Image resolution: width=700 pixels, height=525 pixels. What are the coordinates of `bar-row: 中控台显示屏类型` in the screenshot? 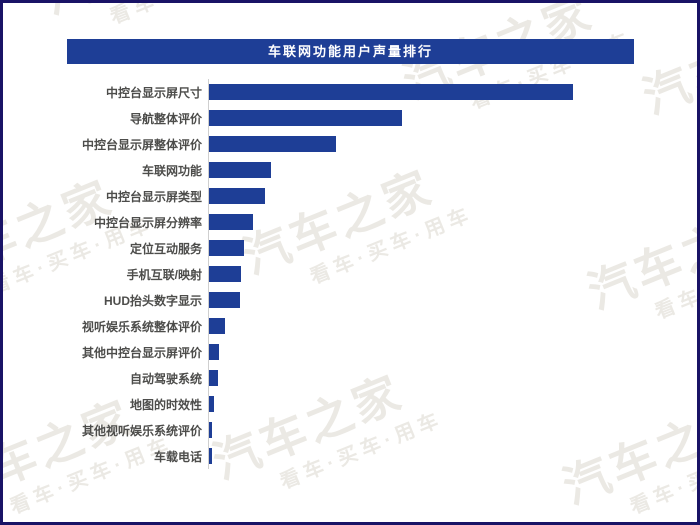 It's located at (350, 196).